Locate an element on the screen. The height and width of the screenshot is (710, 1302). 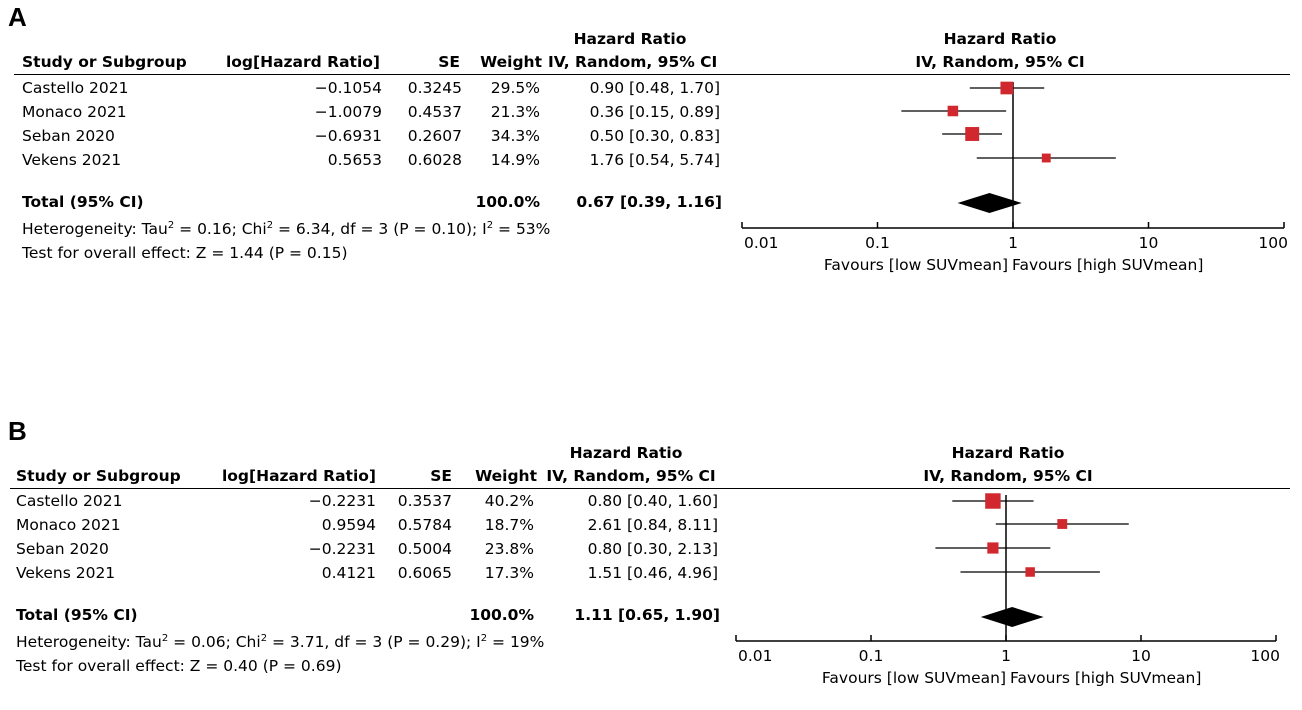
study-ci: 0.90 [0.48, 1.70] is located at coordinates (654, 88).